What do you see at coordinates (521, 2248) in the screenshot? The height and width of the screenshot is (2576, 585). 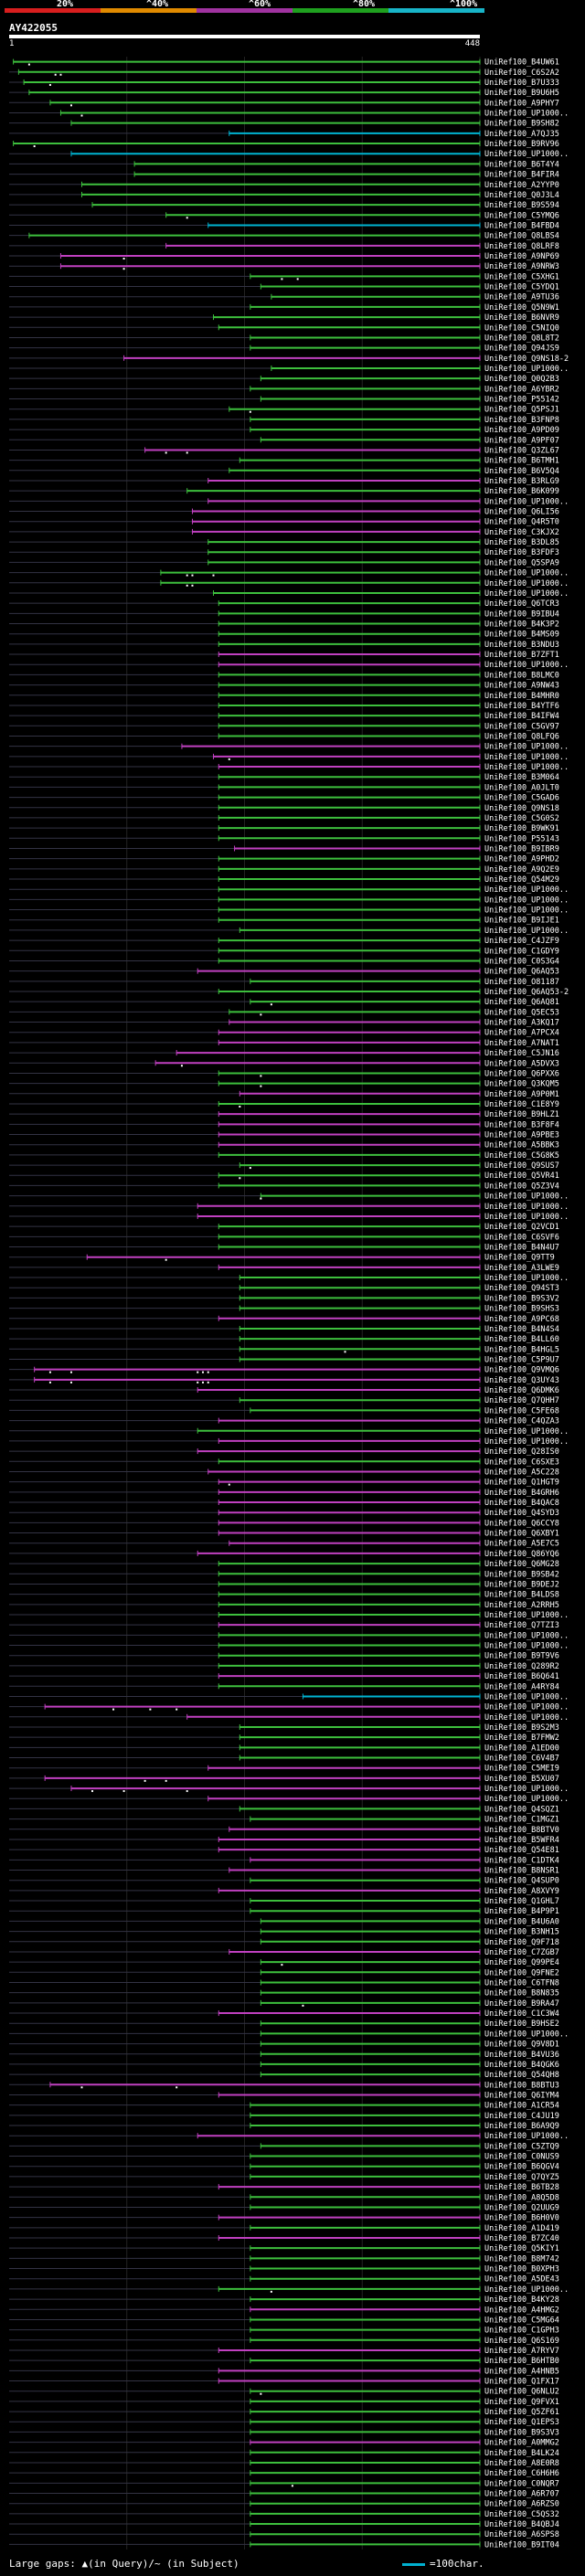 I see `hit-label: UniRef100_Q5KIY1` at bounding box center [521, 2248].